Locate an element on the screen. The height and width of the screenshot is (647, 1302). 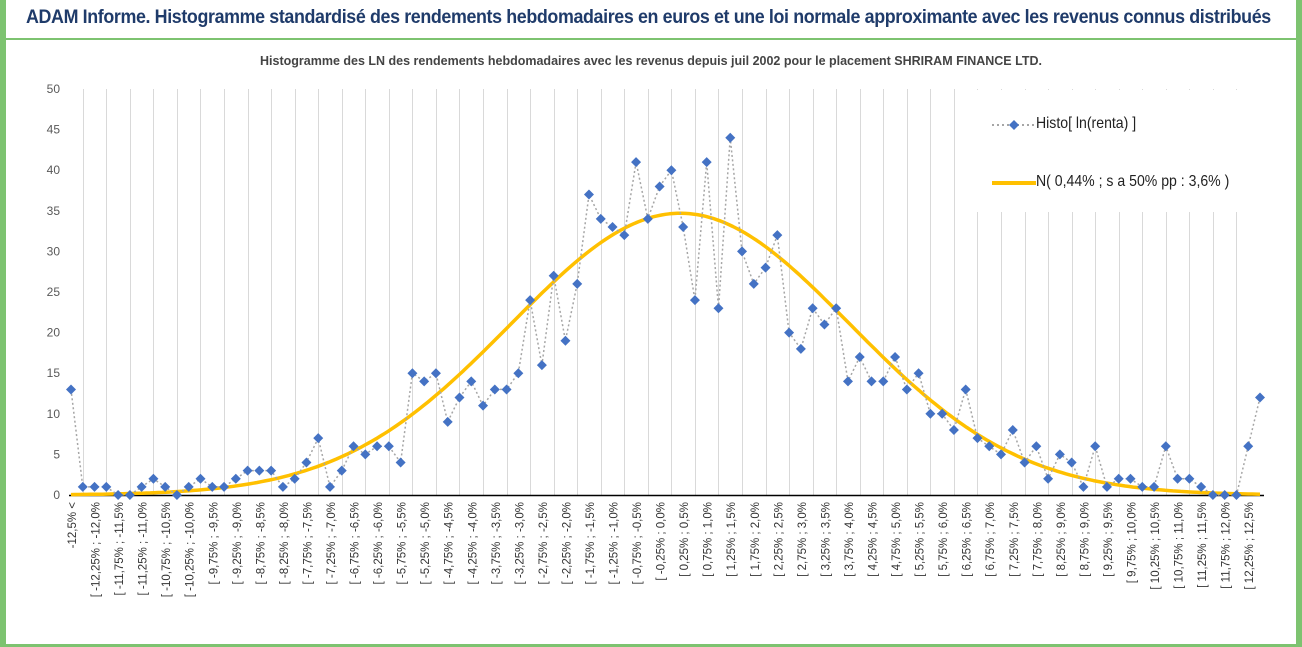
x-tick-label: [ -5,25% ; -5,0% is located at coordinates (426, 543).